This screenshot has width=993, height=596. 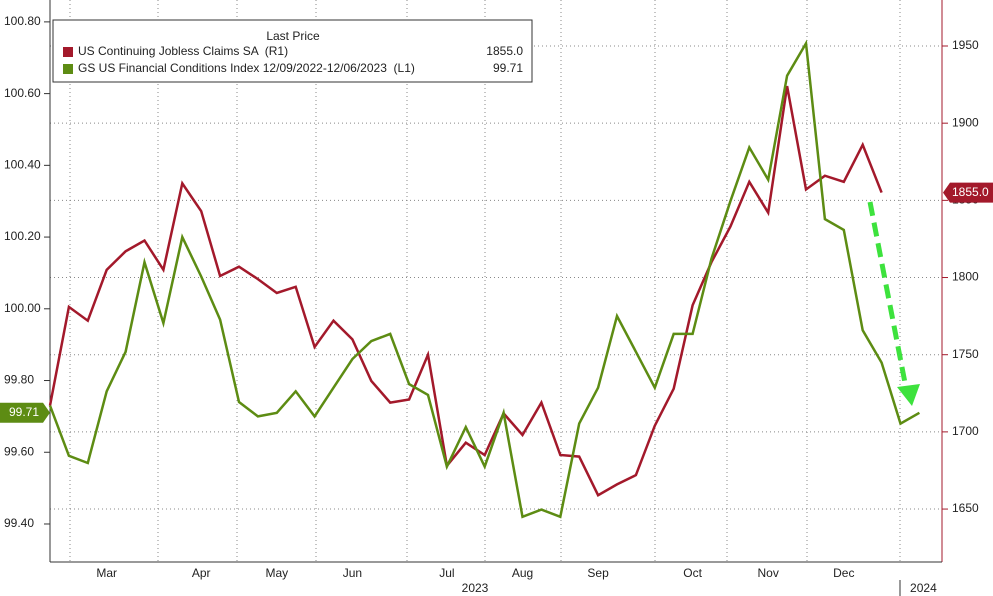 I want to click on x-tick-label: Oct, so click(x=692, y=573).